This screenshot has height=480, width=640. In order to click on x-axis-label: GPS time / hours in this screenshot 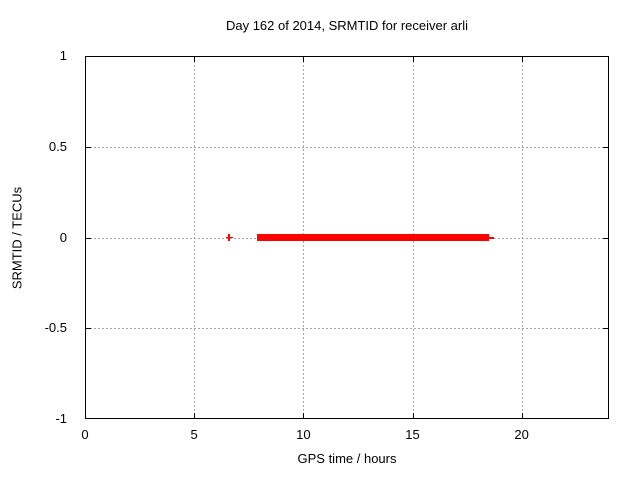, I will do `click(347, 458)`.